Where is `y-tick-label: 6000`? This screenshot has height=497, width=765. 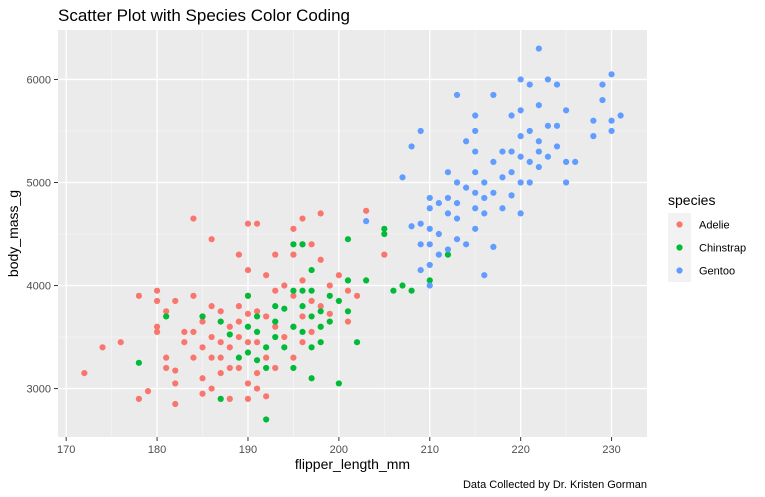 y-tick-label: 6000 is located at coordinates (39, 80).